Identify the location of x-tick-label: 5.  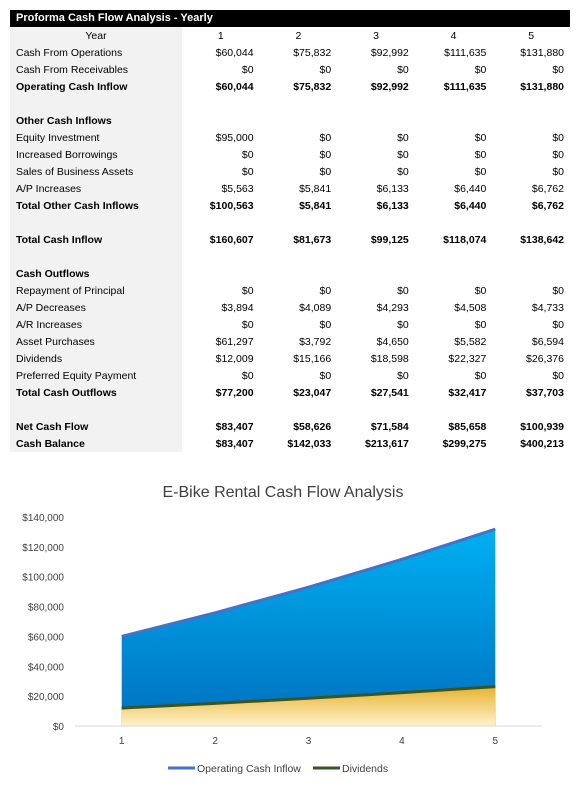
(496, 741).